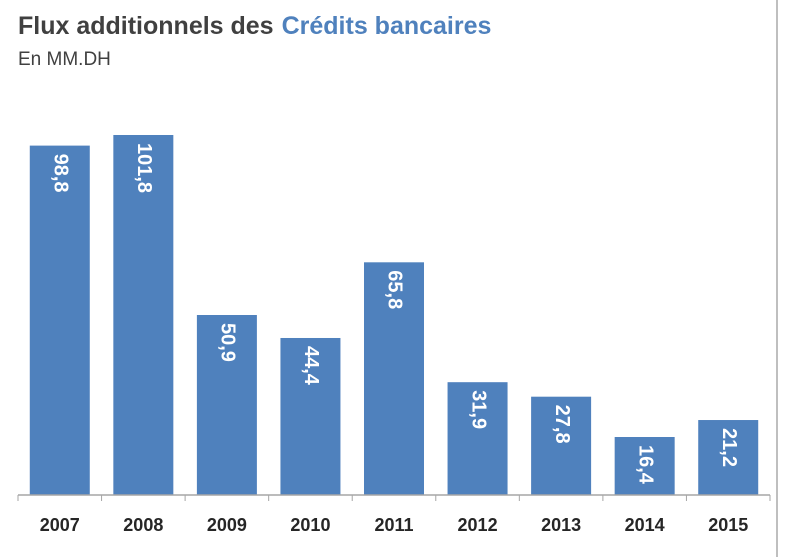 This screenshot has height=557, width=811. Describe the element at coordinates (395, 289) in the screenshot. I see `data-label: 65,8` at that location.